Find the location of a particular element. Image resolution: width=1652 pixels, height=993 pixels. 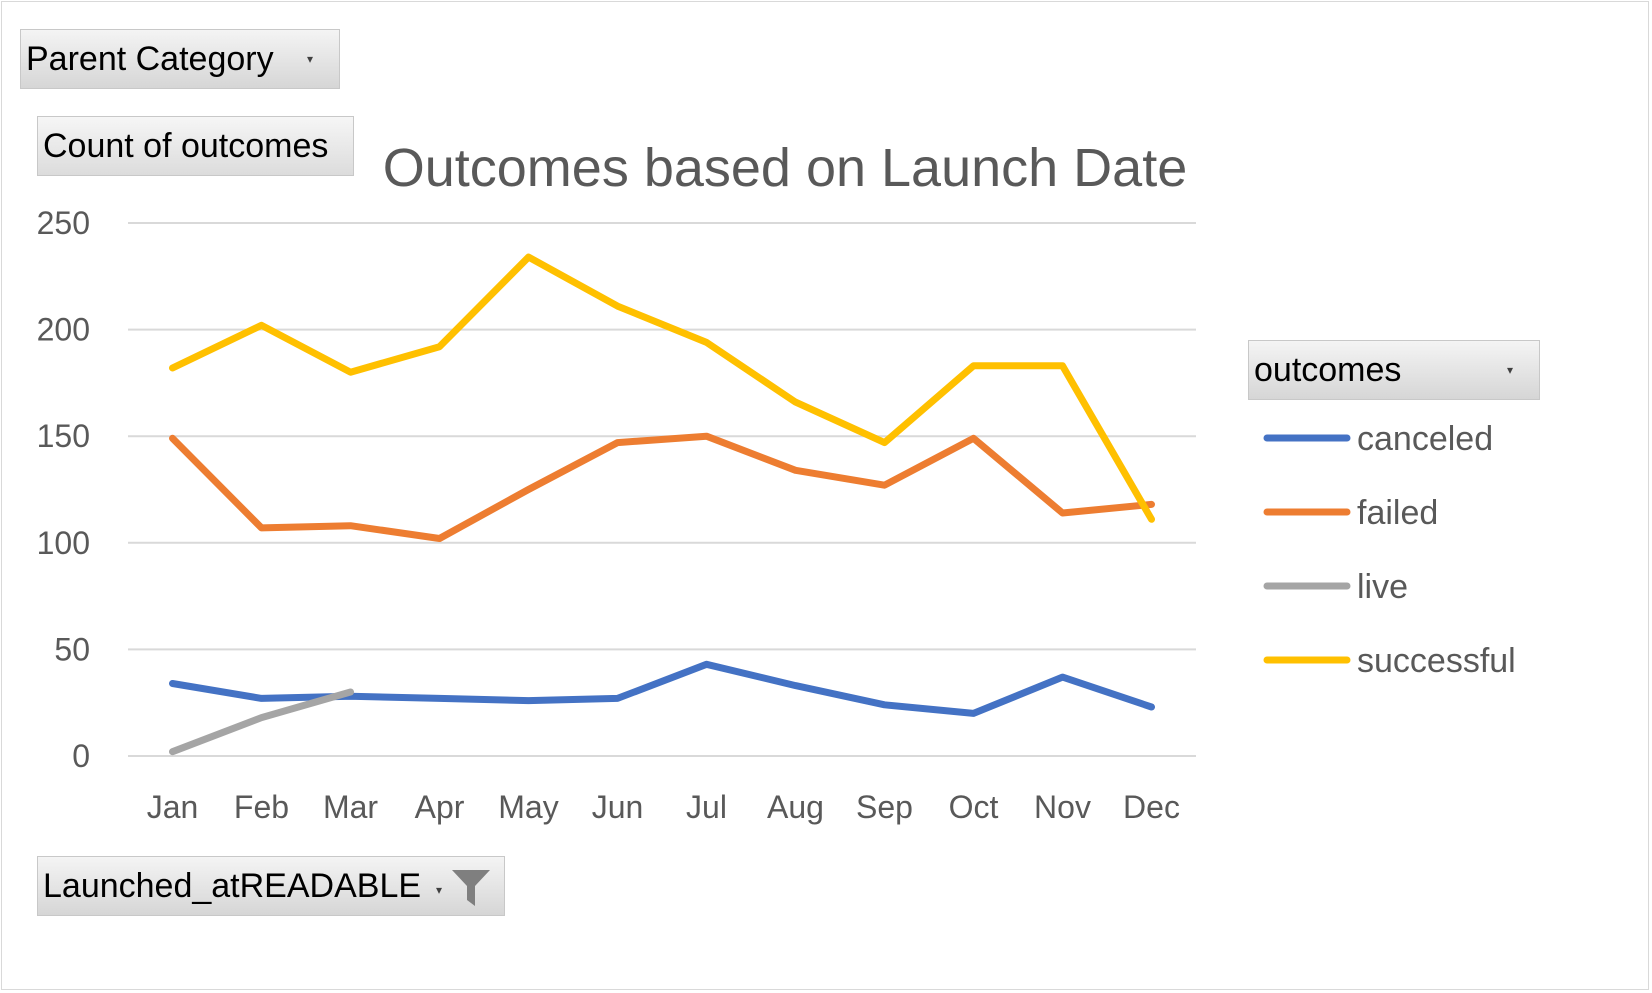

values-field-button: Count of outcomes is located at coordinates (195, 146).